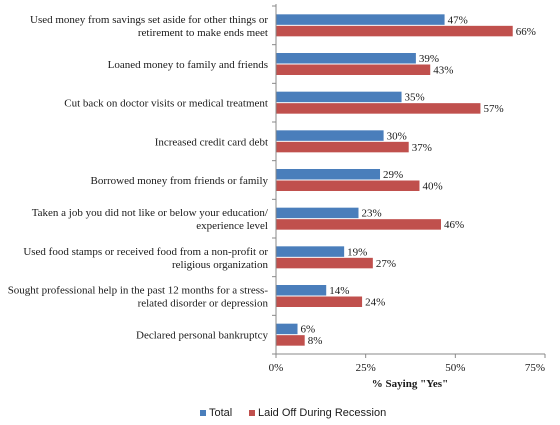 The image size is (560, 425). What do you see at coordinates (493, 109) in the screenshot?
I see `data-label: 57%` at bounding box center [493, 109].